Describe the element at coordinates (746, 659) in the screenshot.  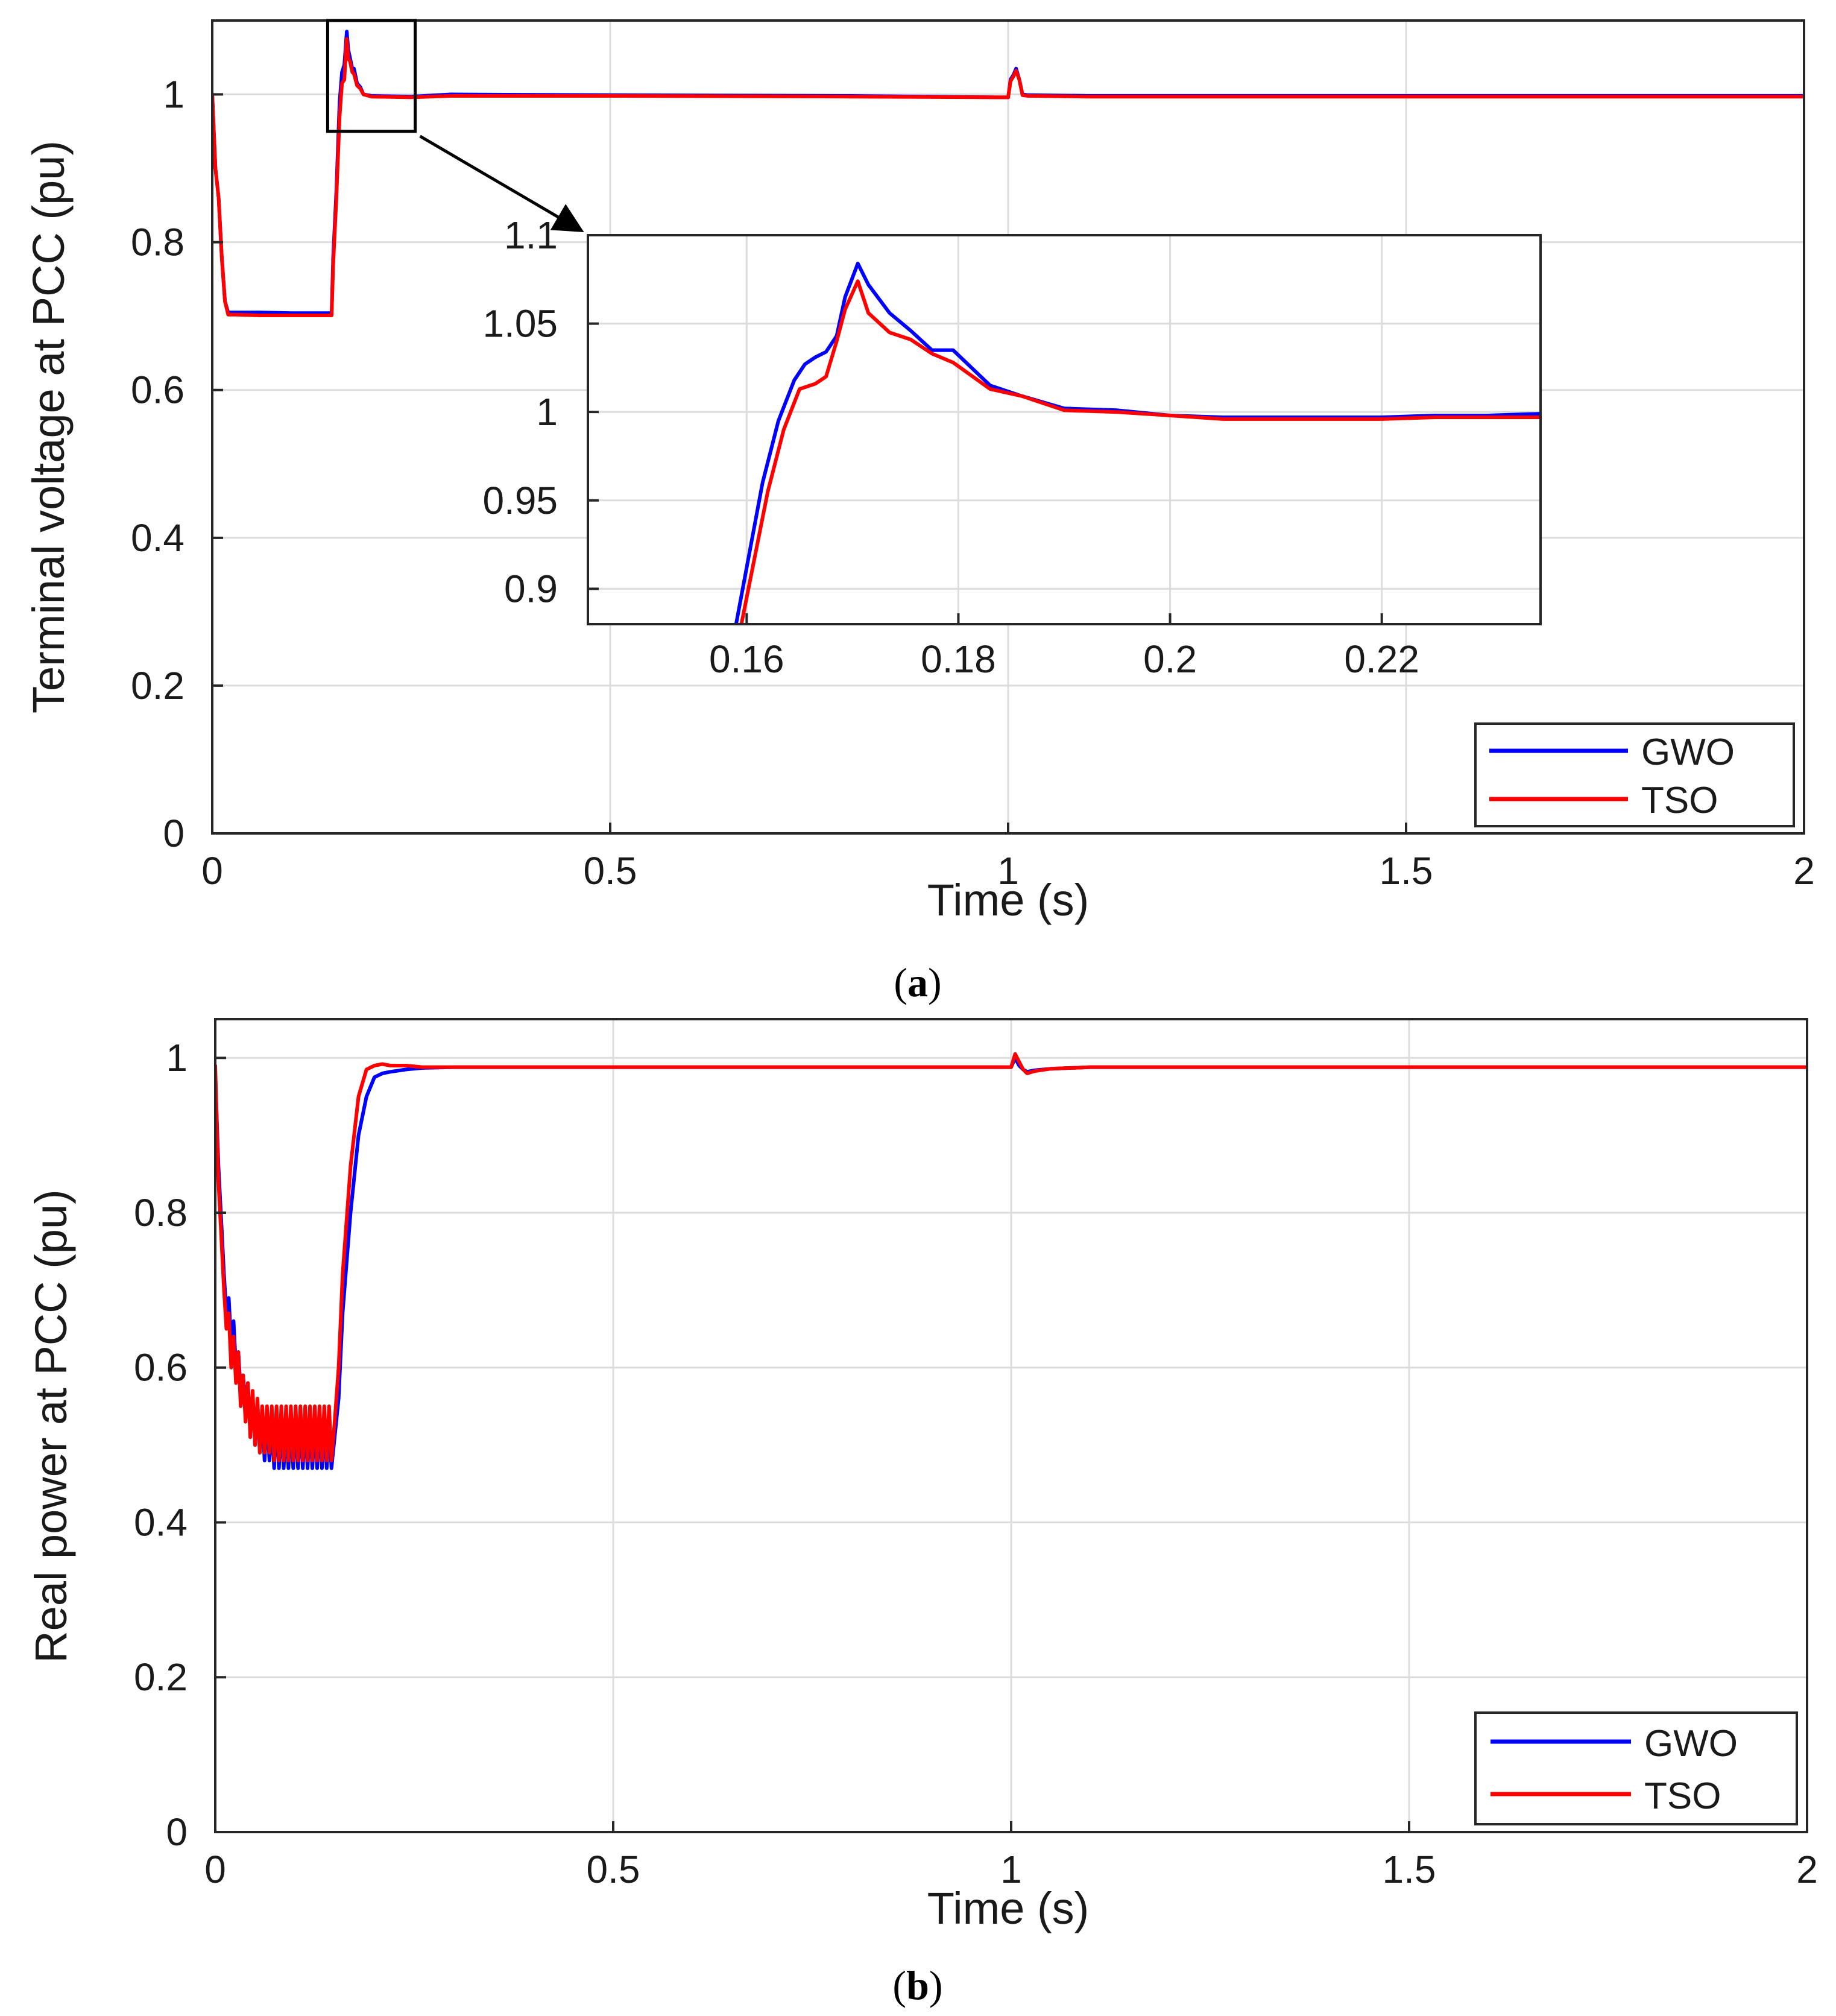
I see `x-tick-label: 0.16` at that location.